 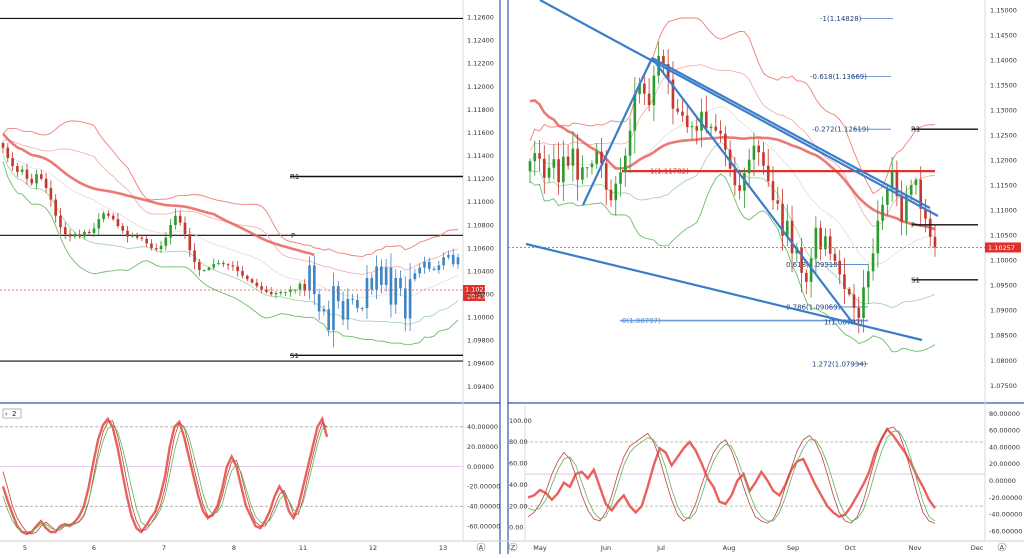 What do you see at coordinates (520, 421) in the screenshot?
I see `oscillator-left-scale-tick: 100.00` at bounding box center [520, 421].